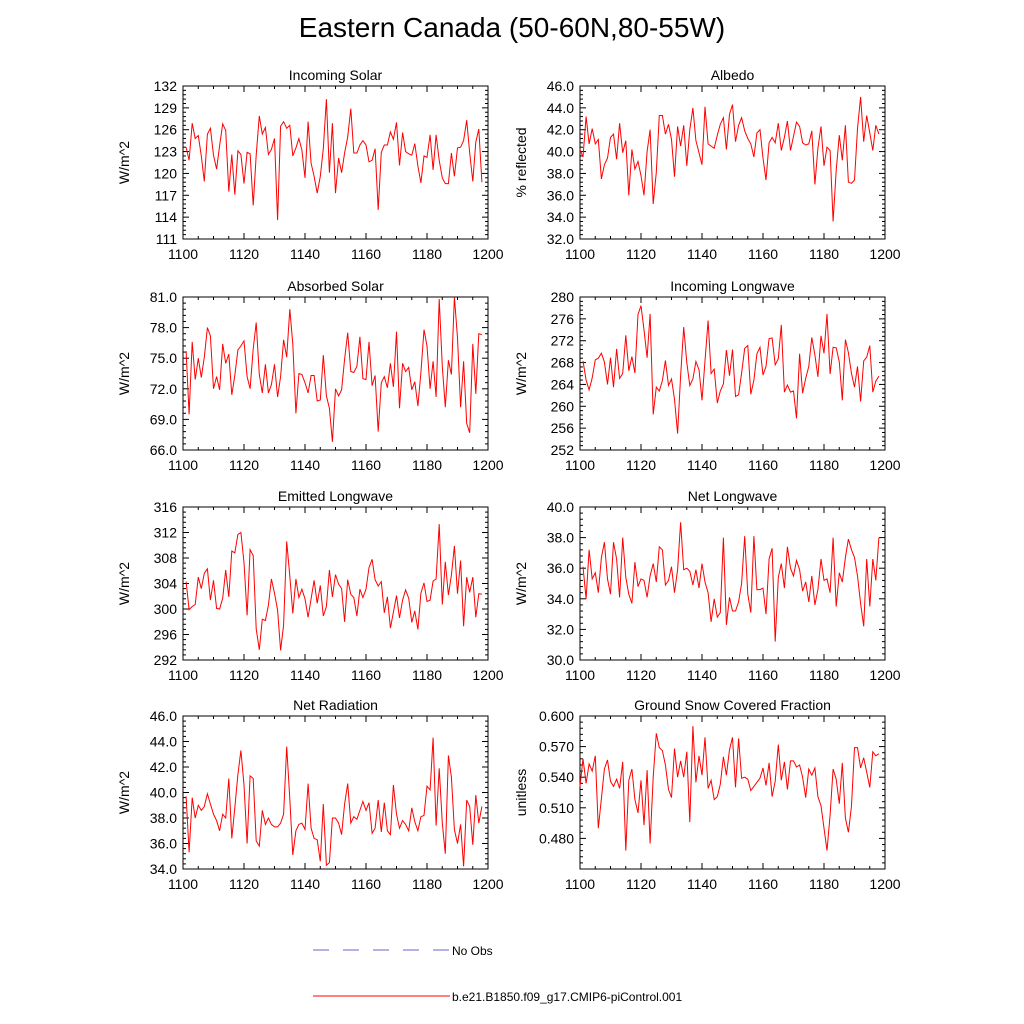 The width and height of the screenshot is (1024, 1024). I want to click on y-tick-label: 78.0, so click(163, 328).